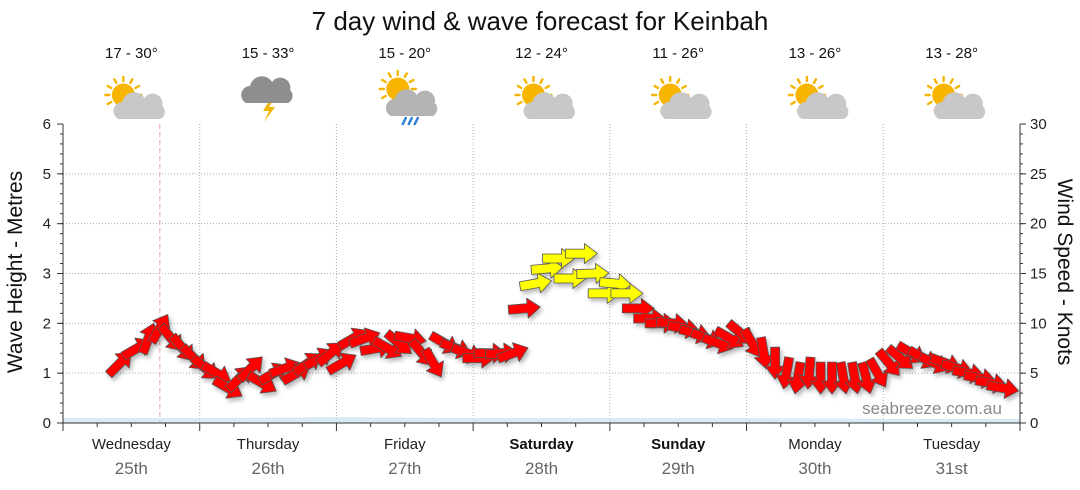 The height and width of the screenshot is (490, 1080). Describe the element at coordinates (267, 99) in the screenshot. I see `storm-icon` at that location.